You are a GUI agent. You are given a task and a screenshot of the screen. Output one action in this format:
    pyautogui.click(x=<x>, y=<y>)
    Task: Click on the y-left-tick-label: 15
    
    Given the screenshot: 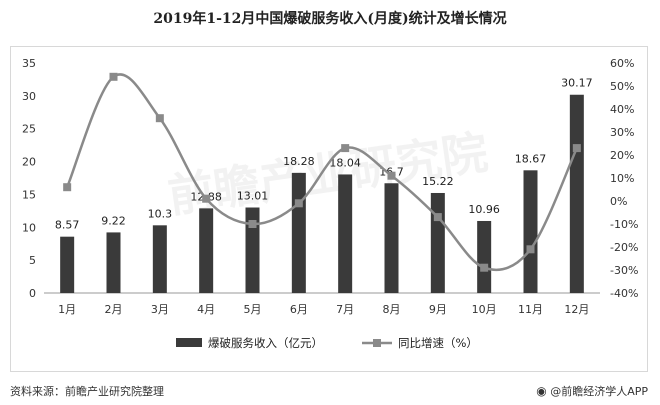 What is the action you would take?
    pyautogui.click(x=29, y=194)
    